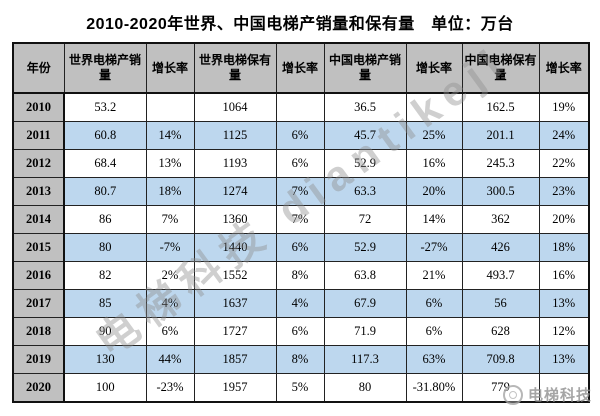 This screenshot has height=416, width=600. I want to click on value-cell: 72, so click(365, 219).